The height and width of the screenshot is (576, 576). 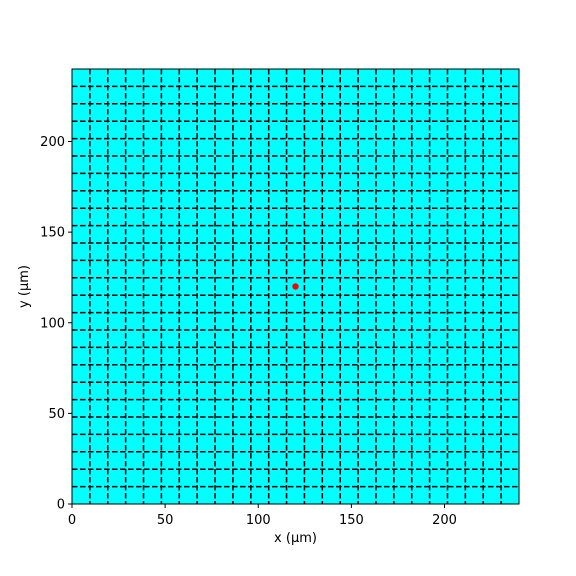 What do you see at coordinates (61, 505) in the screenshot?
I see `y-tick-label: 0` at bounding box center [61, 505].